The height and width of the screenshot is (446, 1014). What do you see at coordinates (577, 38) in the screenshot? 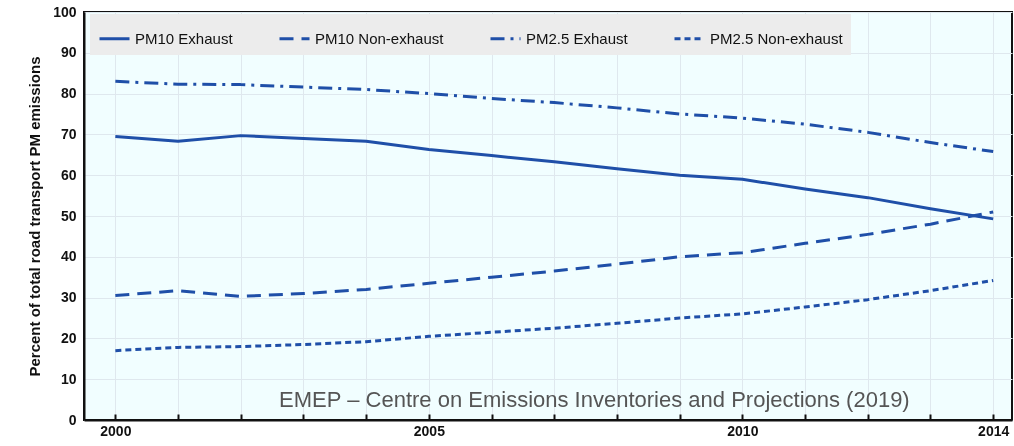
I see `legend-label: PM2.5 Exhaust` at bounding box center [577, 38].